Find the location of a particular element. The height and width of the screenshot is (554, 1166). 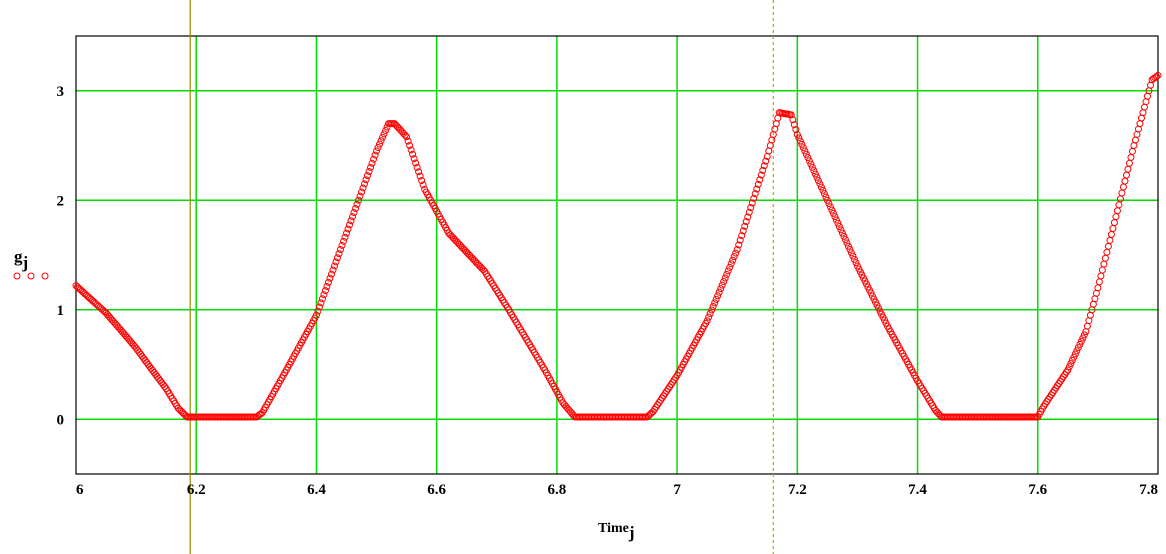

x-tick-label: 7.6 is located at coordinates (1037, 490).